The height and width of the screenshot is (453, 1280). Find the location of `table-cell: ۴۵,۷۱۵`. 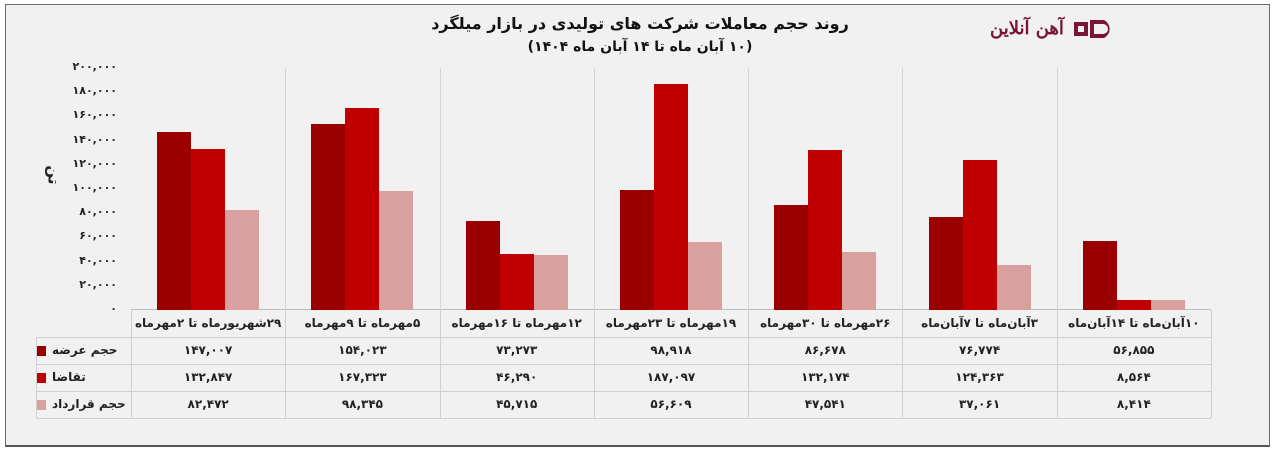

table-cell: ۴۵,۷۱۵ is located at coordinates (517, 404).